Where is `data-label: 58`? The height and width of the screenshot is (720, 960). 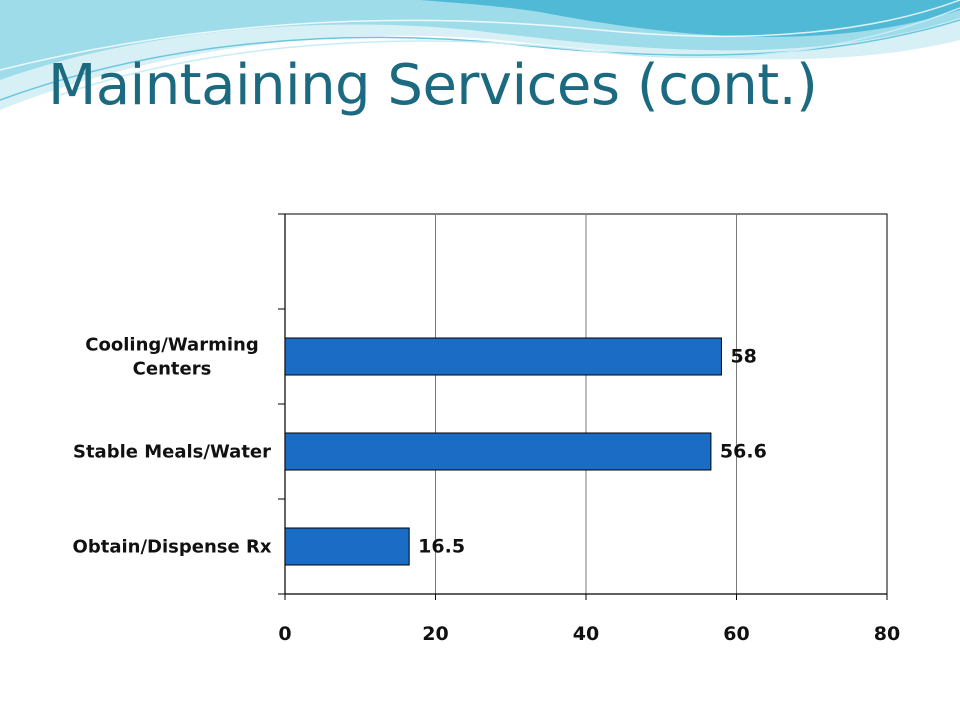 data-label: 58 is located at coordinates (743, 357).